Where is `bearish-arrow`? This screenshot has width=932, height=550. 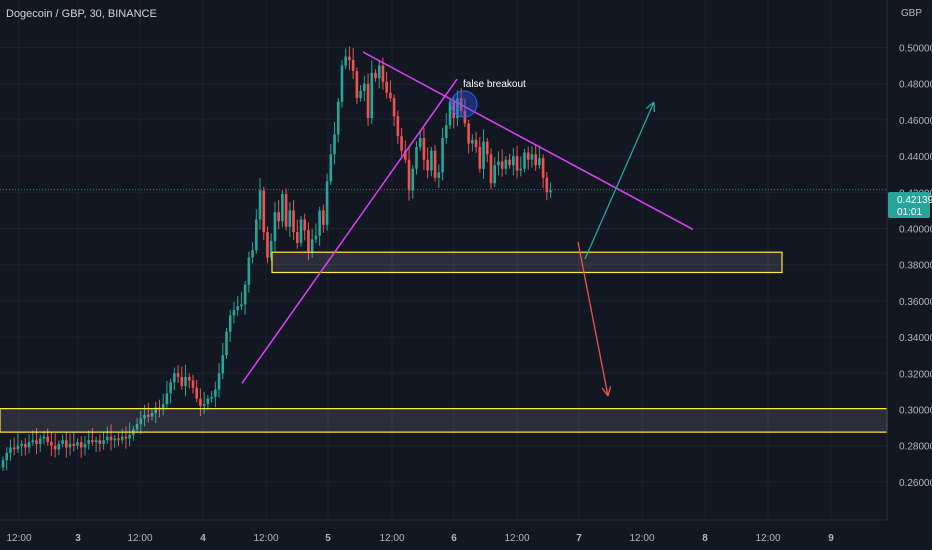
bearish-arrow is located at coordinates (594, 319).